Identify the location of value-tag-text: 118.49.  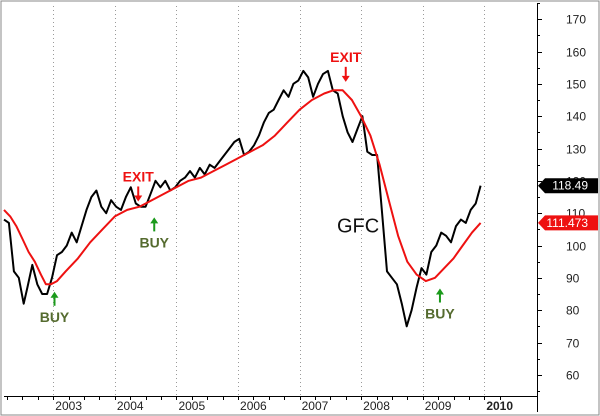
(570, 186).